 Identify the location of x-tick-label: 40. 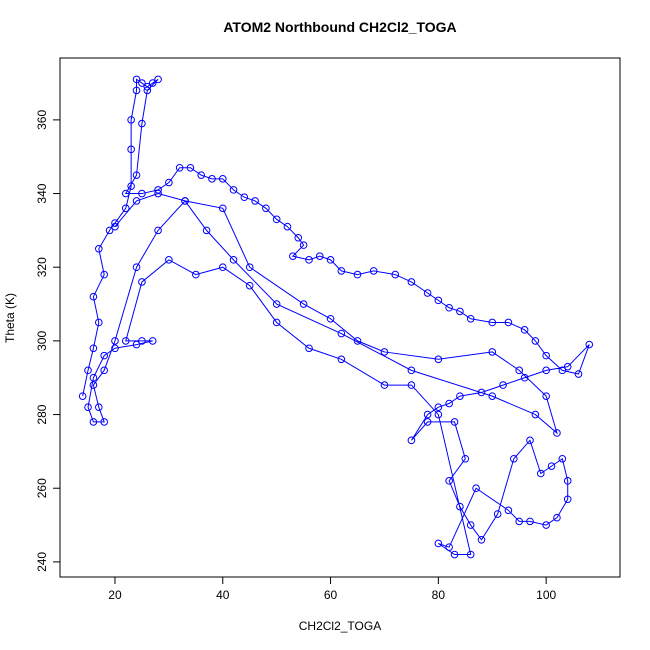
(223, 595).